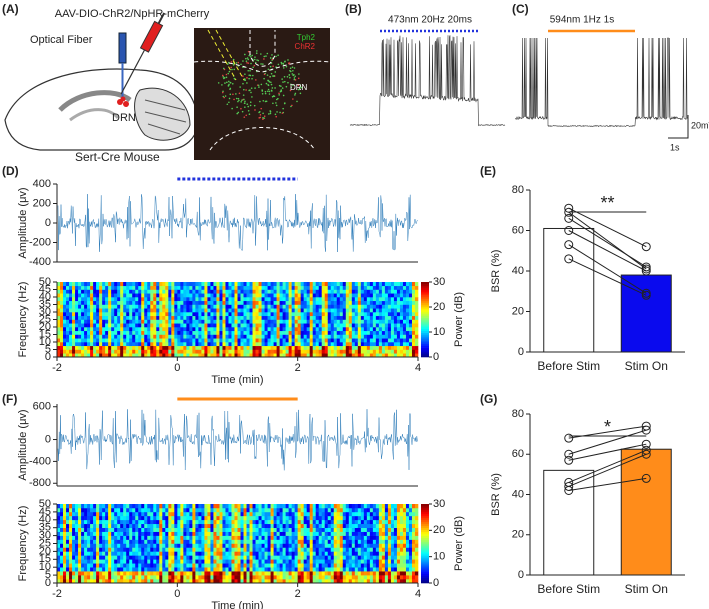 The image size is (709, 609). Describe the element at coordinates (425, 292) in the screenshot. I see `colorbar-cell` at that location.